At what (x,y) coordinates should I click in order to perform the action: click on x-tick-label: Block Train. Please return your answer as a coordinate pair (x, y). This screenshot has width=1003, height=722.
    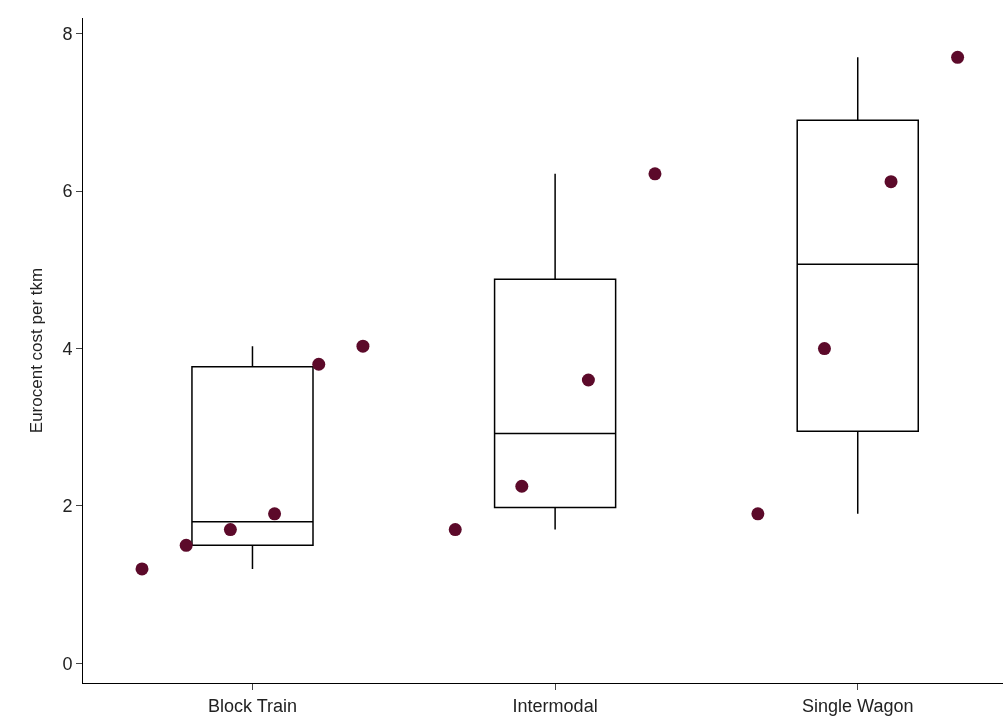
    Looking at the image, I should click on (252, 705).